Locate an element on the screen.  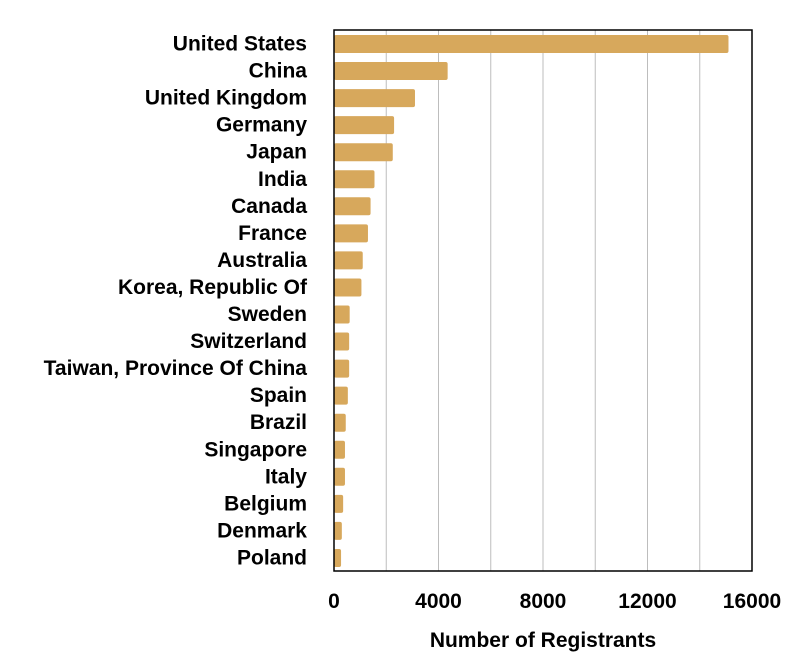
category-label: China is located at coordinates (278, 71).